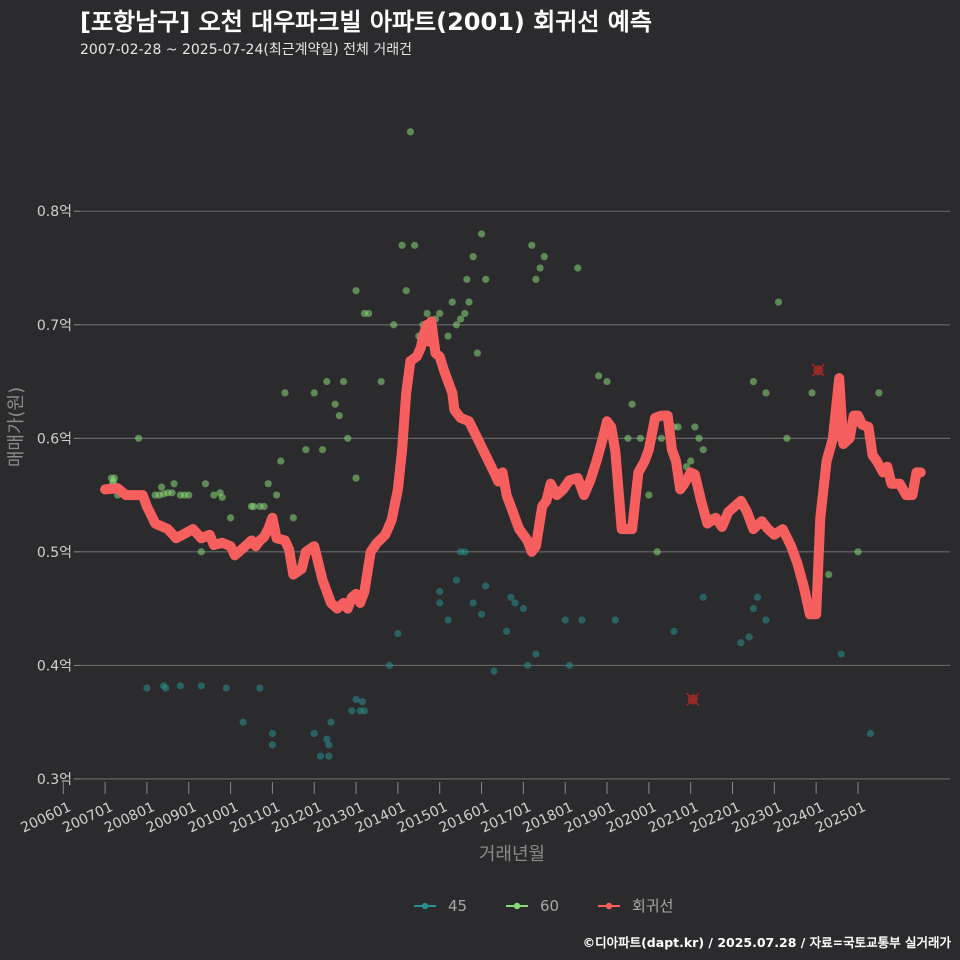 The width and height of the screenshot is (960, 960). Describe the element at coordinates (818, 370) in the screenshot. I see `outlier-marker` at that location.